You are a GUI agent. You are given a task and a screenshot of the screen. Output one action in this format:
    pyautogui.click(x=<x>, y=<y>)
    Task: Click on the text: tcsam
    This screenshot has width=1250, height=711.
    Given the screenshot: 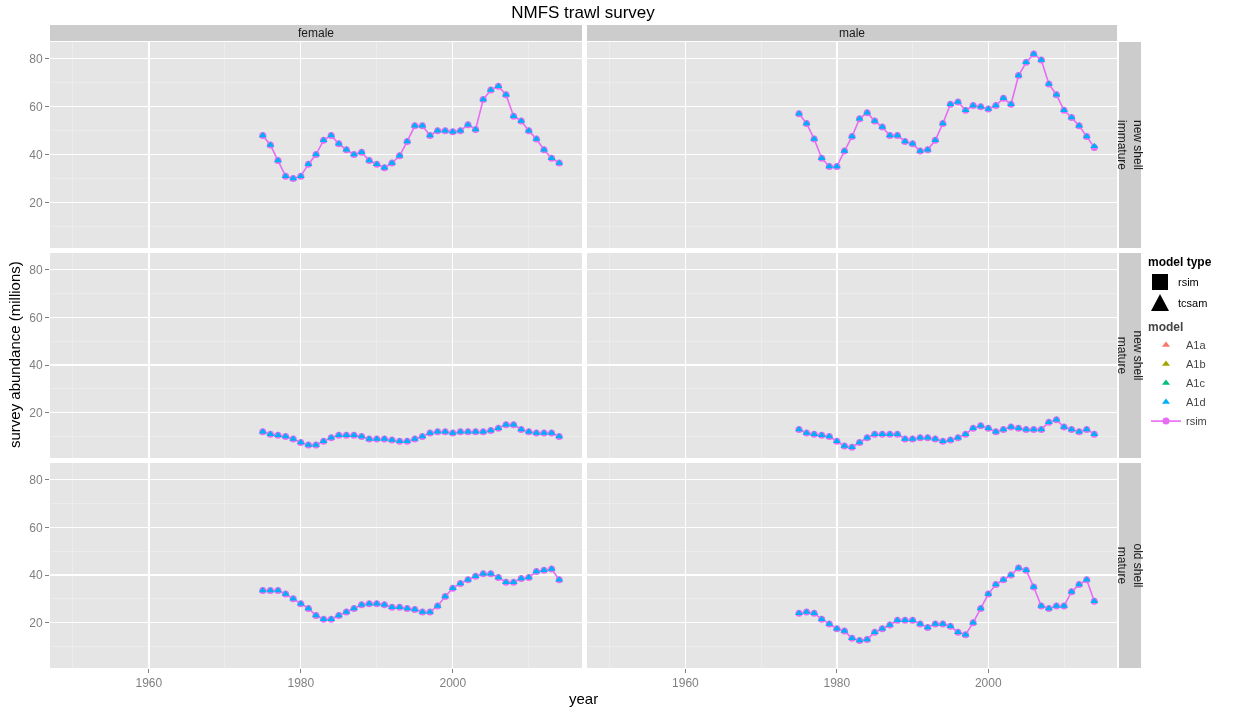 What is the action you would take?
    pyautogui.click(x=1193, y=303)
    